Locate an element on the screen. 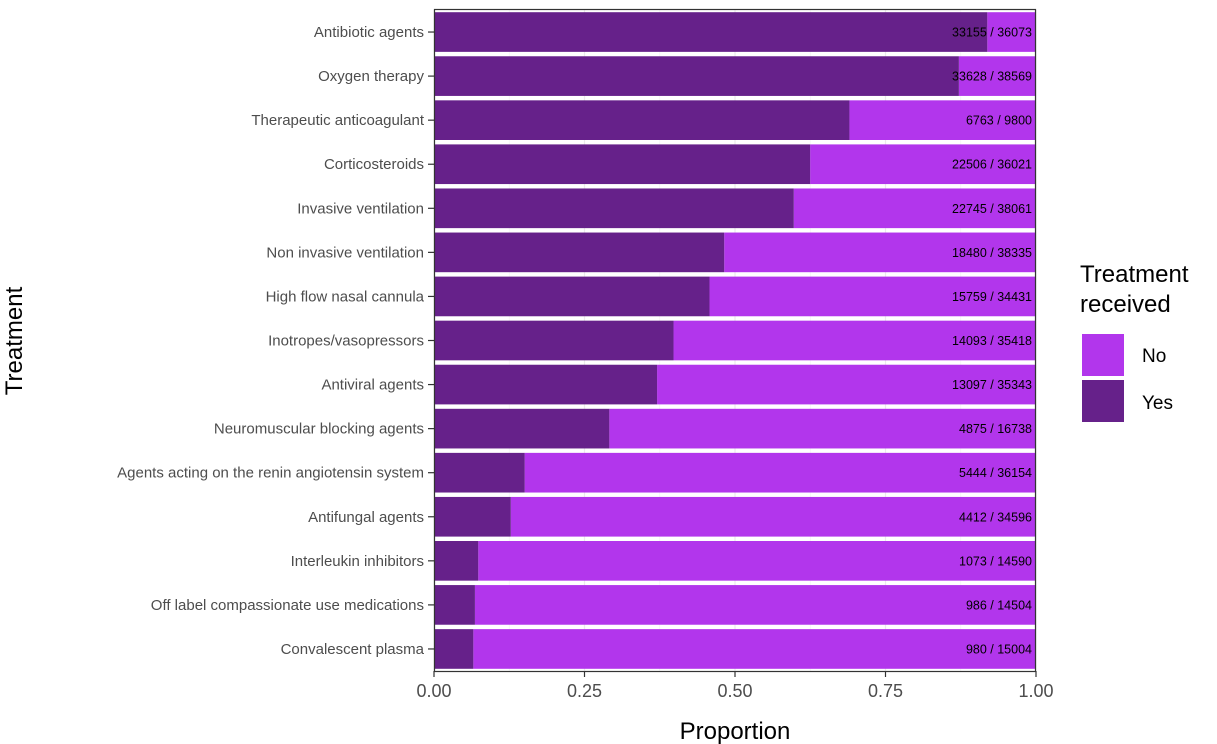 The width and height of the screenshot is (1217, 744). bar-count-label: 22745 / 38061 is located at coordinates (992, 209).